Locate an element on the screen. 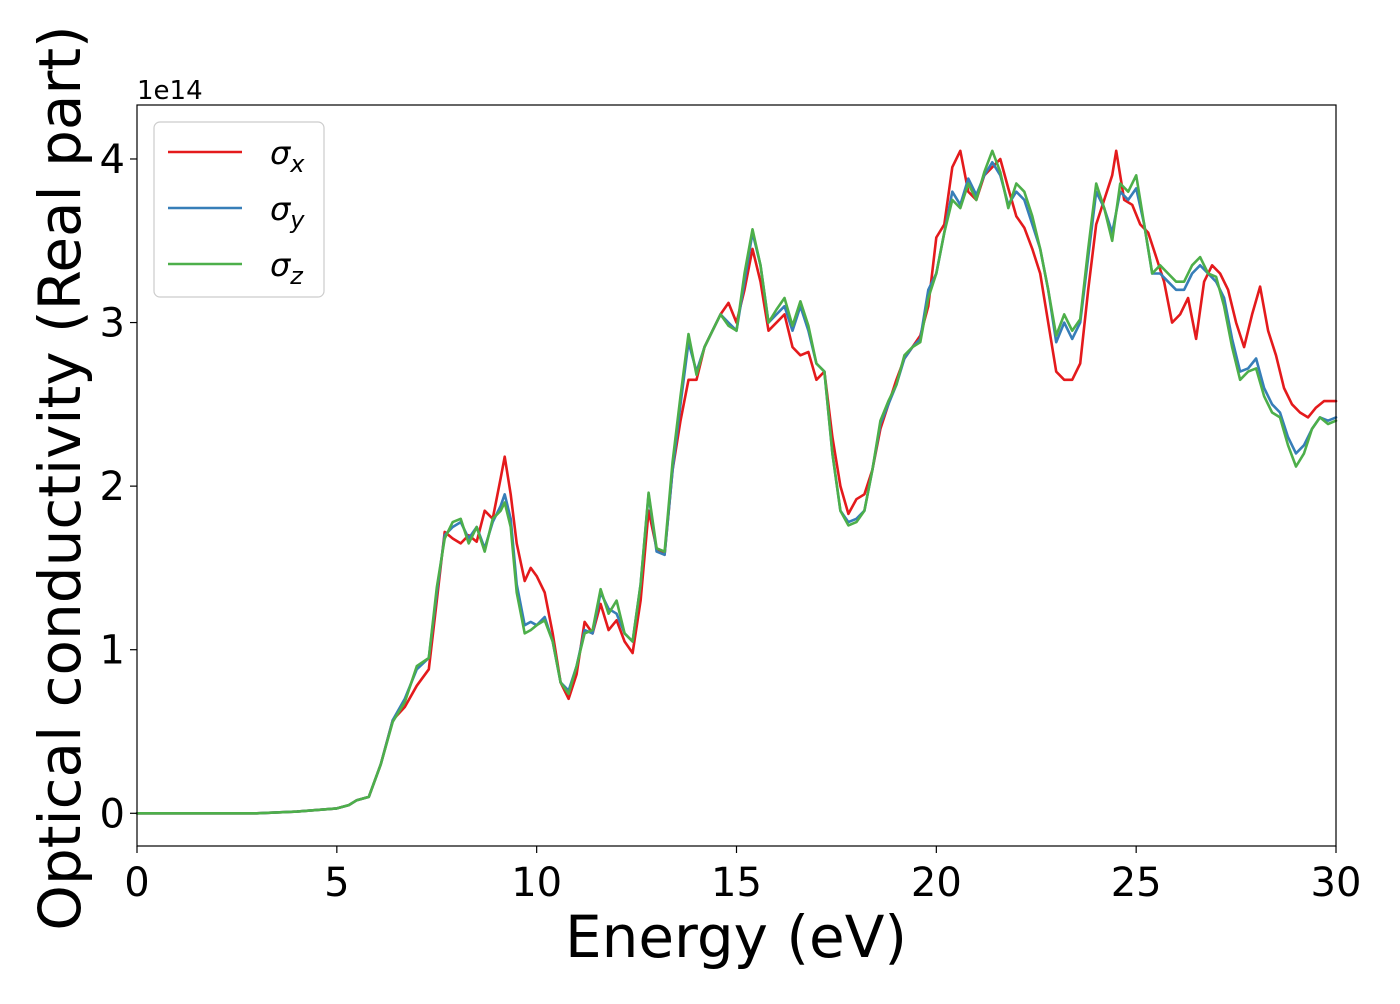 The image size is (1400, 1004). y-tick-label: 0 is located at coordinates (112, 814).